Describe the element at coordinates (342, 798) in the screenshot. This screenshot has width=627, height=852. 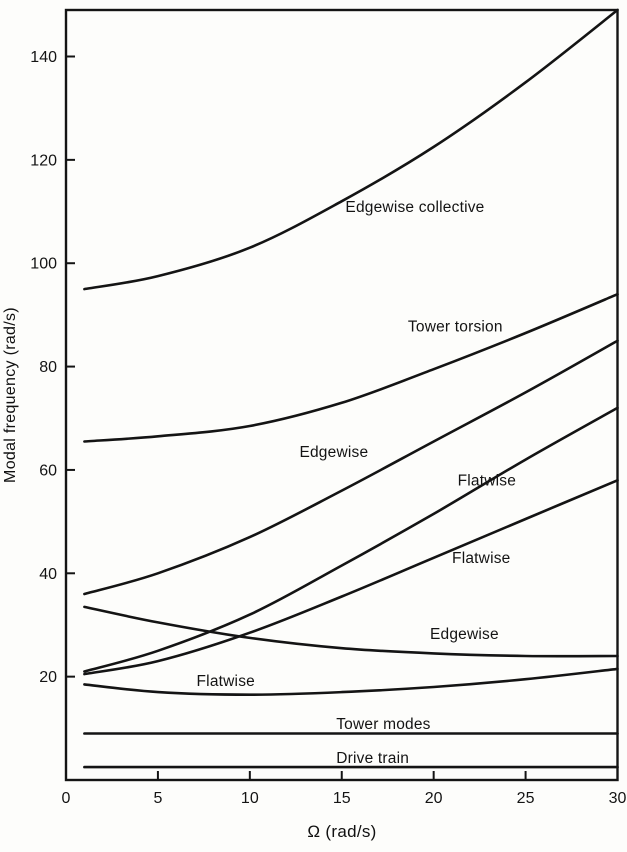
I see `x-tick-label: 15` at that location.